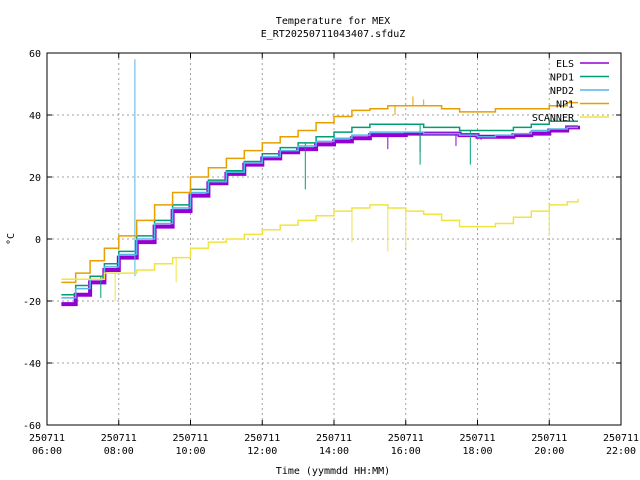  I want to click on x-tick-time: 20:00, so click(549, 451).